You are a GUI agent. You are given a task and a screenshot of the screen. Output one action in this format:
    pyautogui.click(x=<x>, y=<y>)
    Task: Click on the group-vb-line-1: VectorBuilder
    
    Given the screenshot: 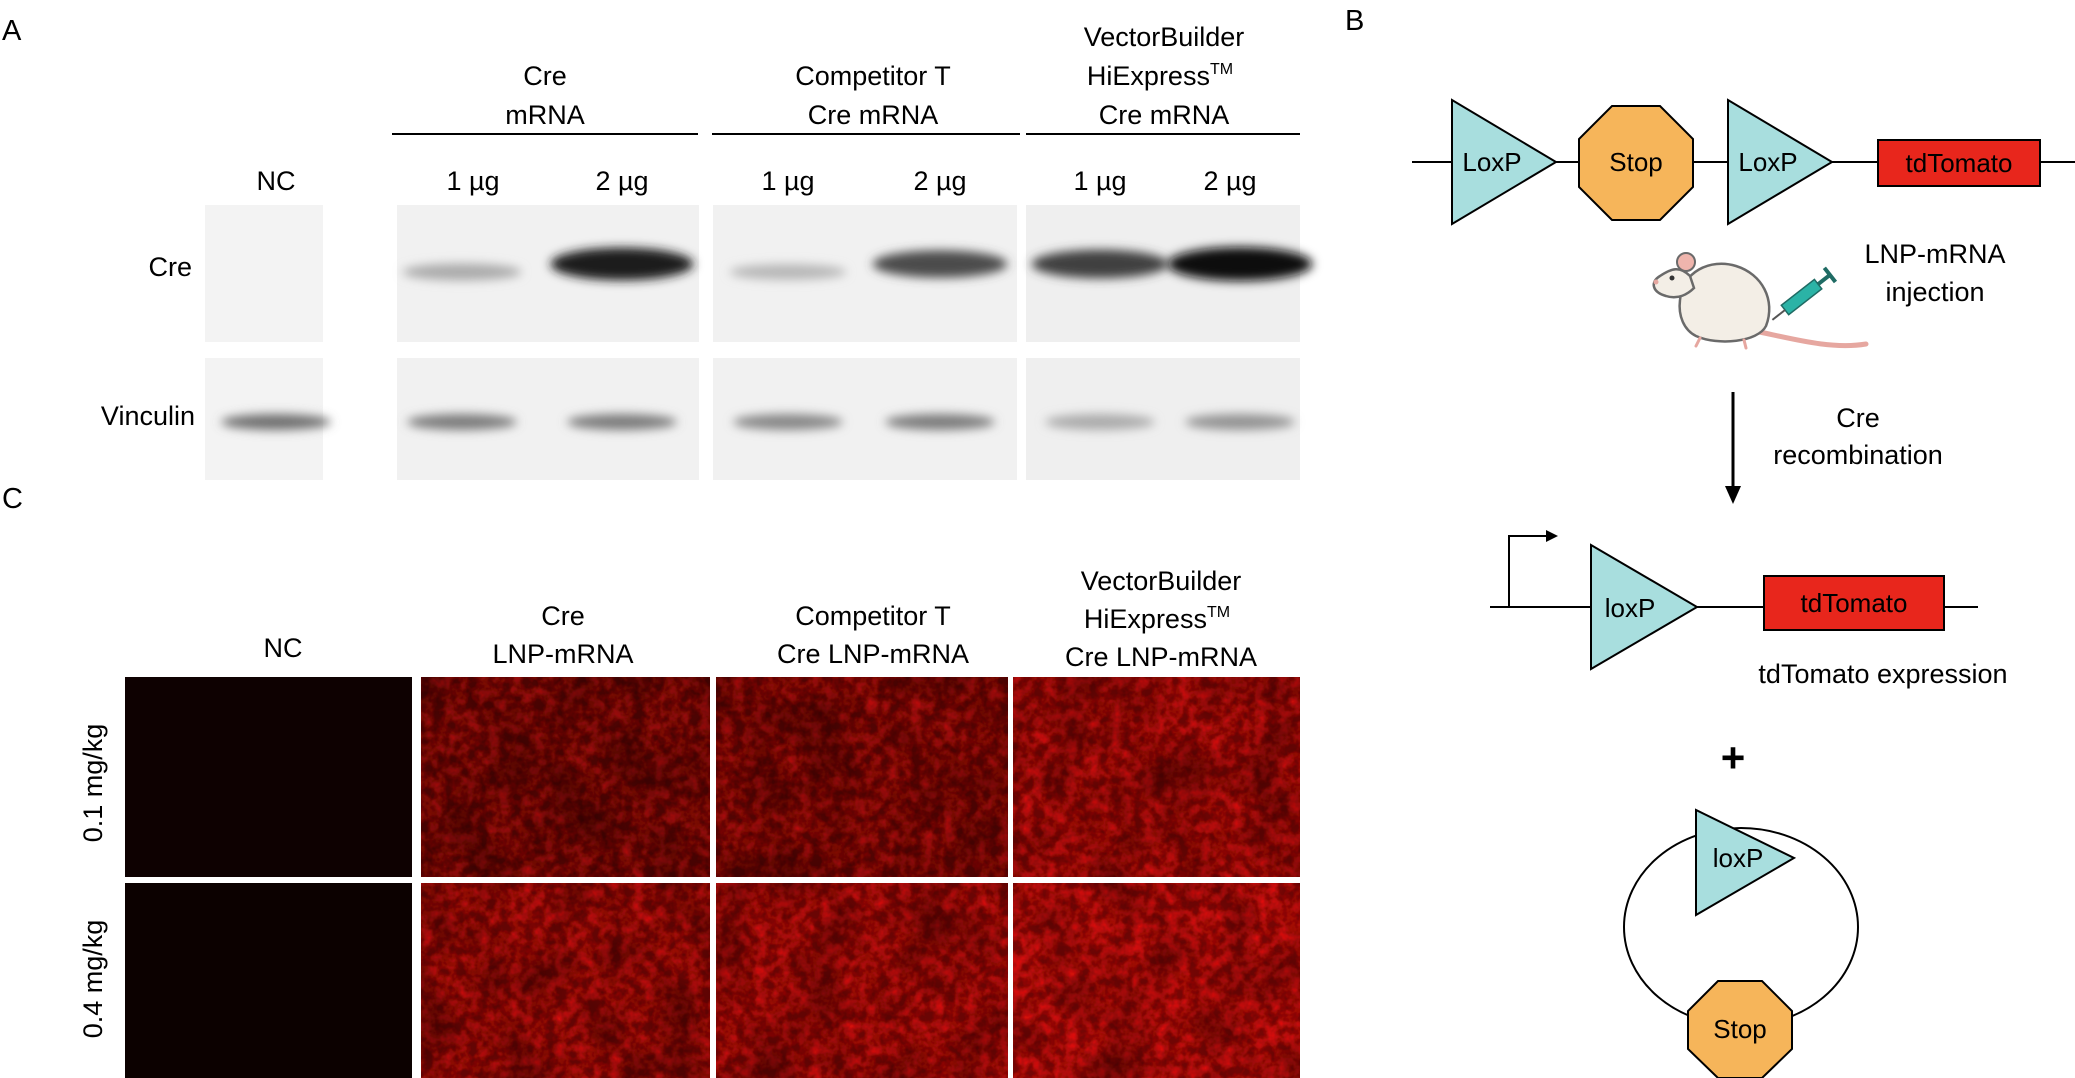 What is the action you would take?
    pyautogui.click(x=1164, y=37)
    